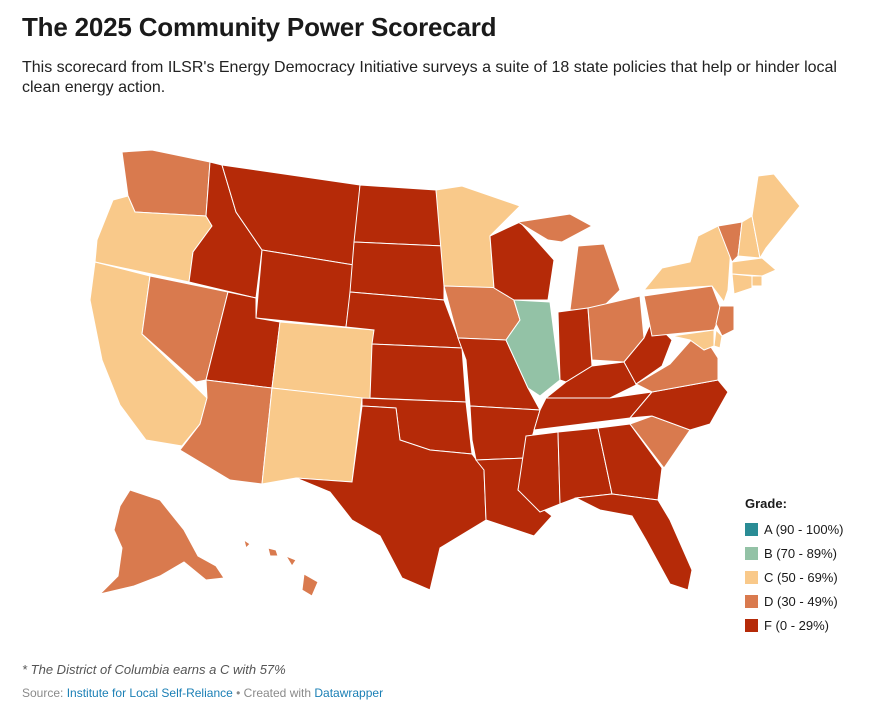  What do you see at coordinates (776, 216) in the screenshot?
I see `state-ME` at bounding box center [776, 216].